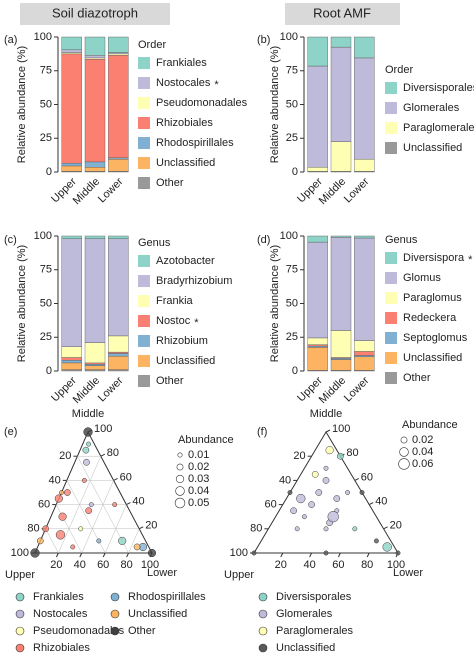 The image size is (474, 655). I want to click on legend-mark: *, so click(470, 260).